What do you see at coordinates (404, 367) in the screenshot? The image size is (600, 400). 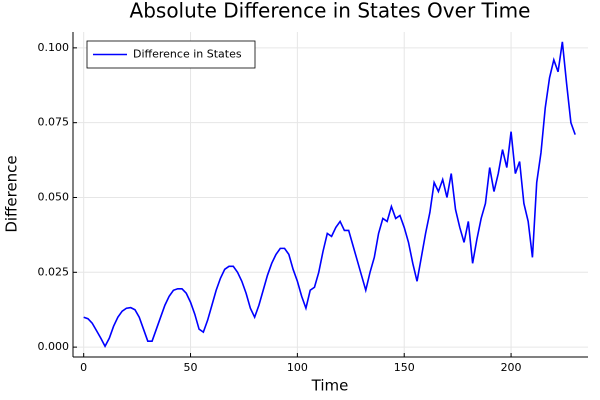 I see `x-tick-label: 150` at bounding box center [404, 367].